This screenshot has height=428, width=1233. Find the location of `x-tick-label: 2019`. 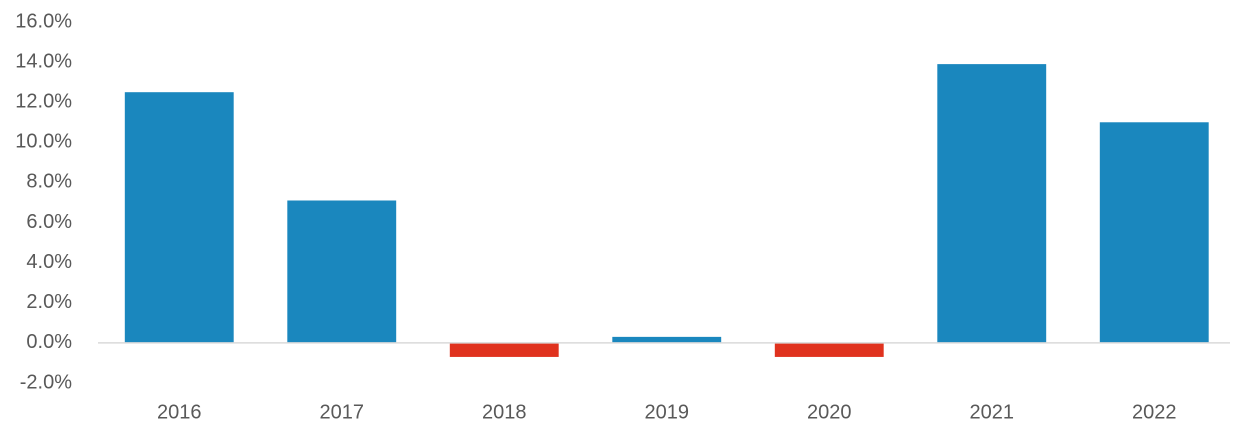

x-tick-label: 2019 is located at coordinates (667, 412).